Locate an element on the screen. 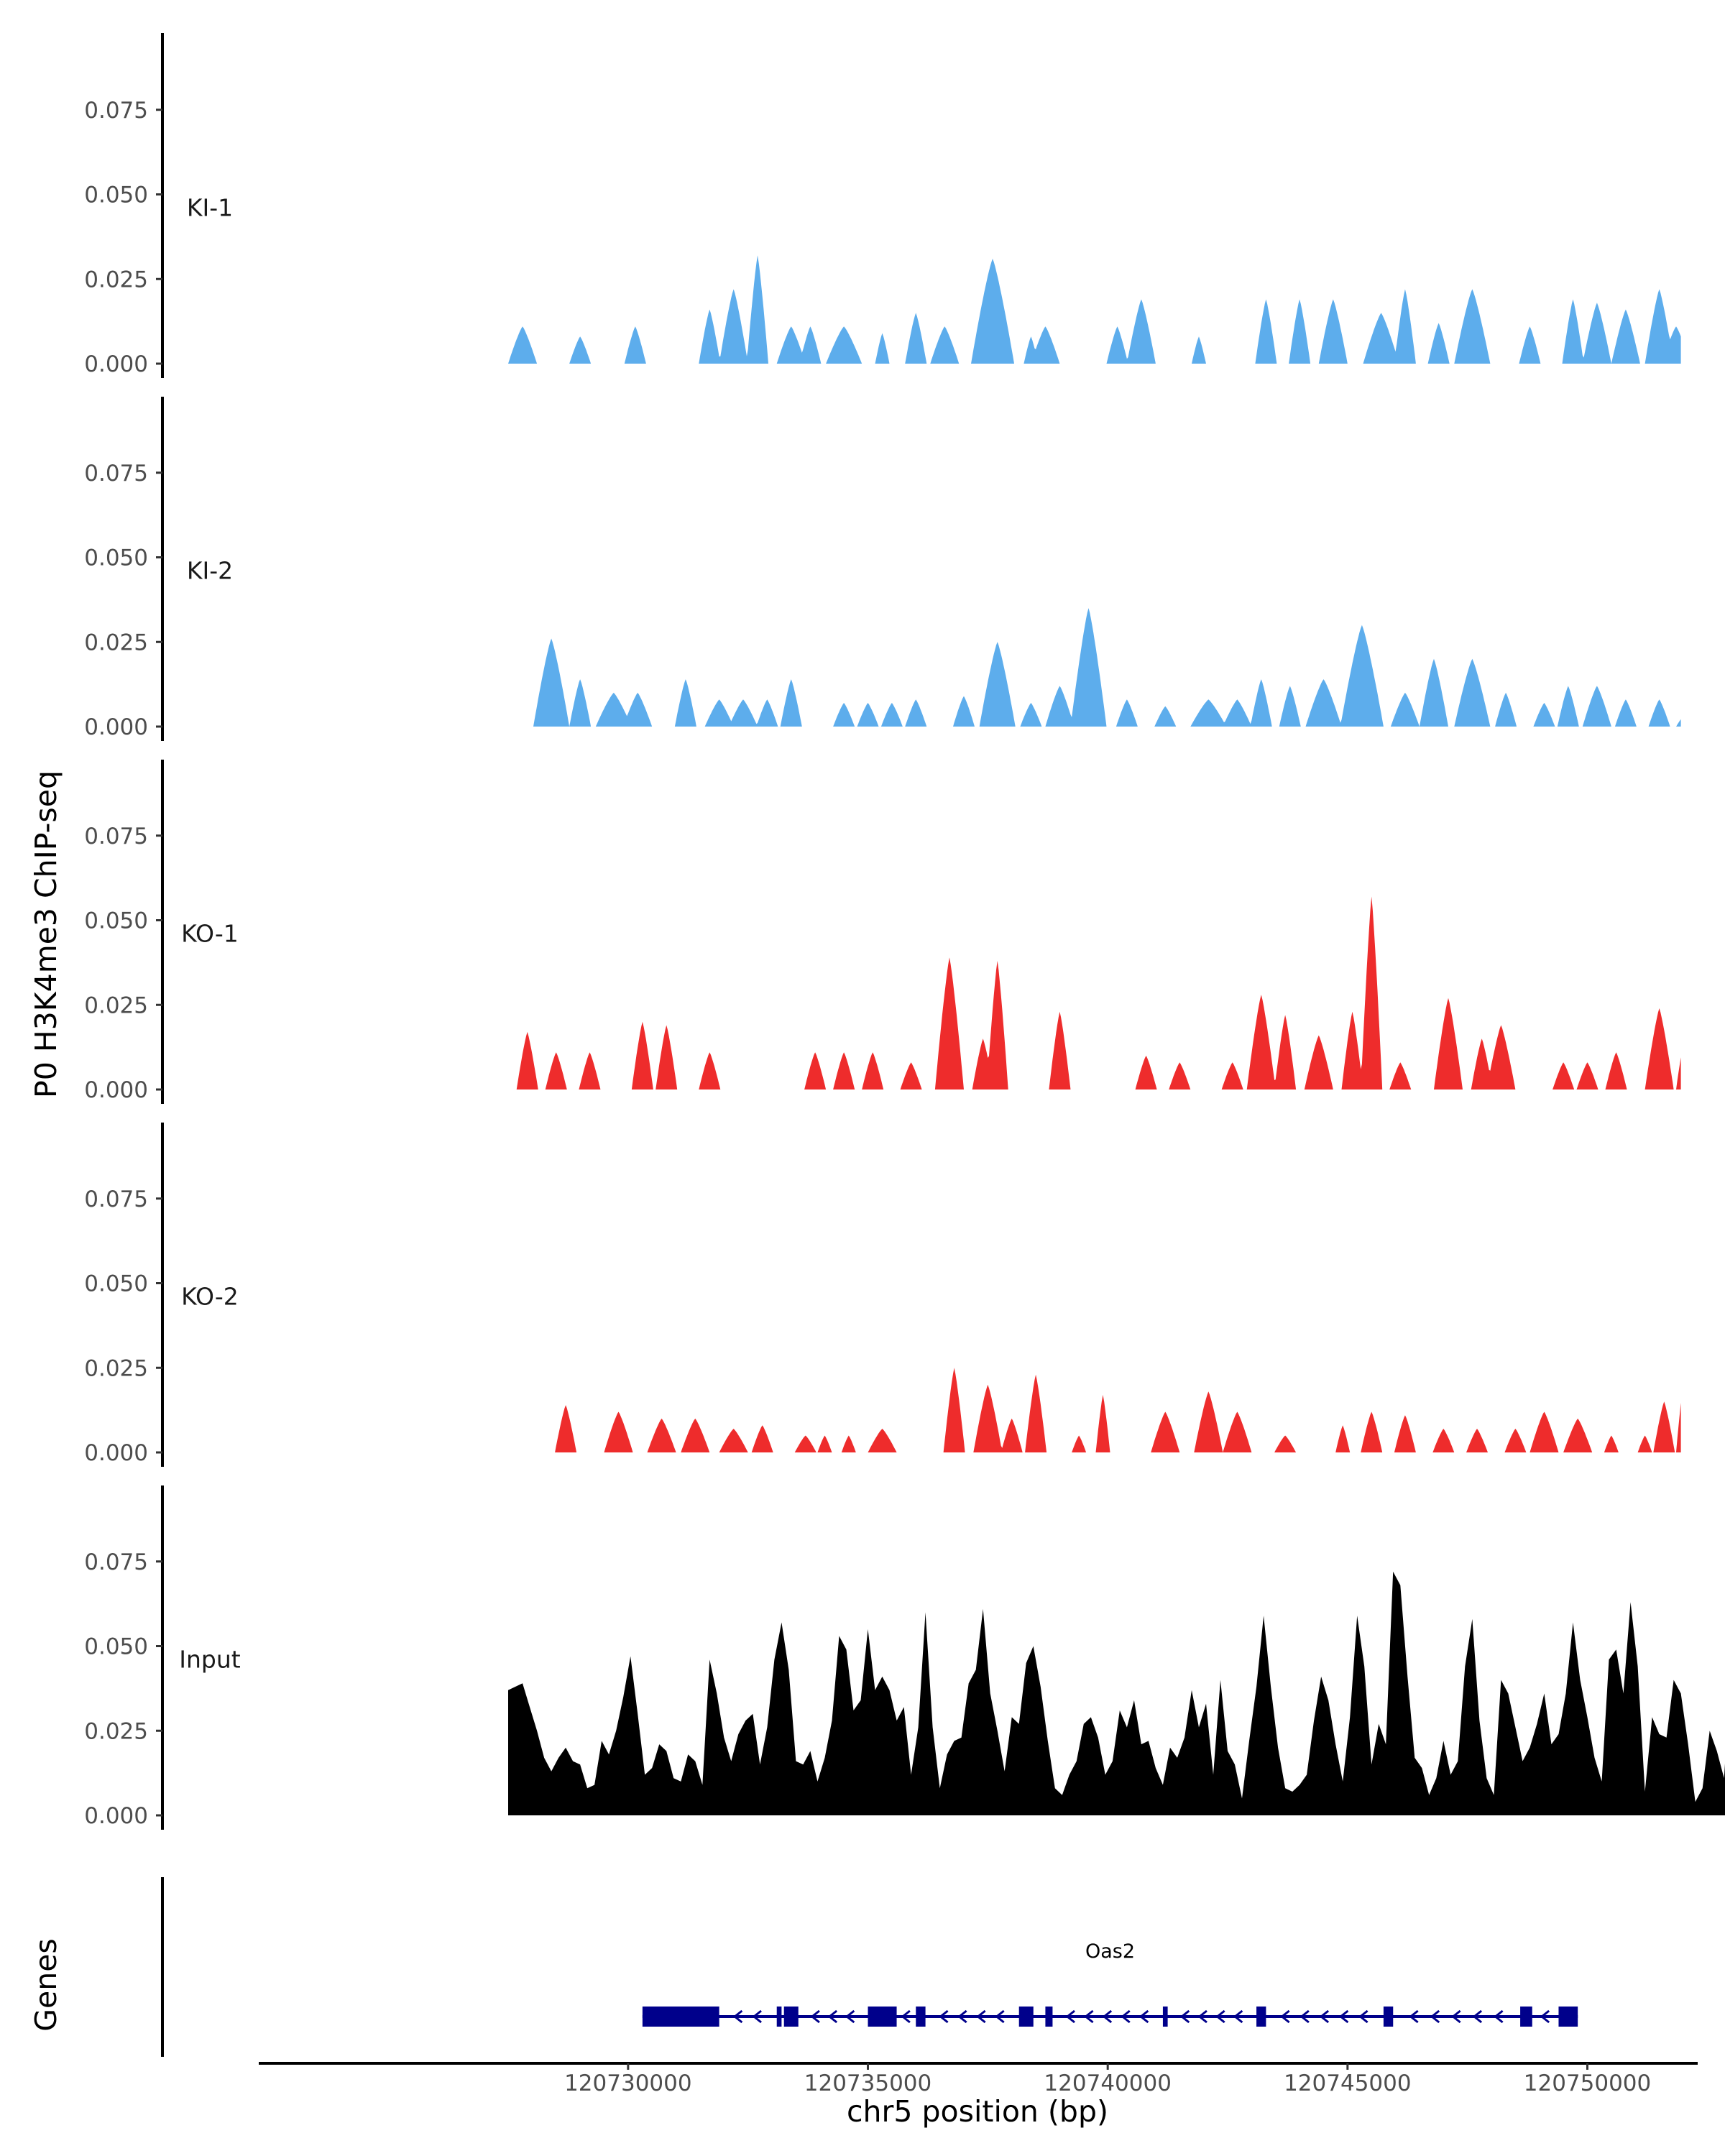 The width and height of the screenshot is (1725, 2156). track-panel-ko-1: 0.000 0.025 0.050 0.075 KO-1 is located at coordinates (882, 932).